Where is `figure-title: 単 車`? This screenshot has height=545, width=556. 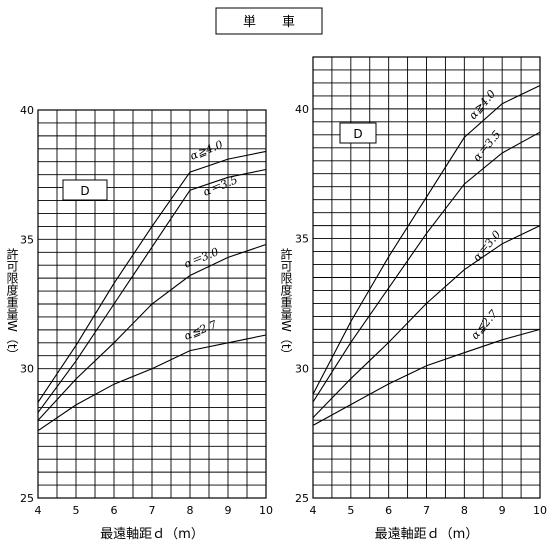
figure-title: 単 車 is located at coordinates (269, 22).